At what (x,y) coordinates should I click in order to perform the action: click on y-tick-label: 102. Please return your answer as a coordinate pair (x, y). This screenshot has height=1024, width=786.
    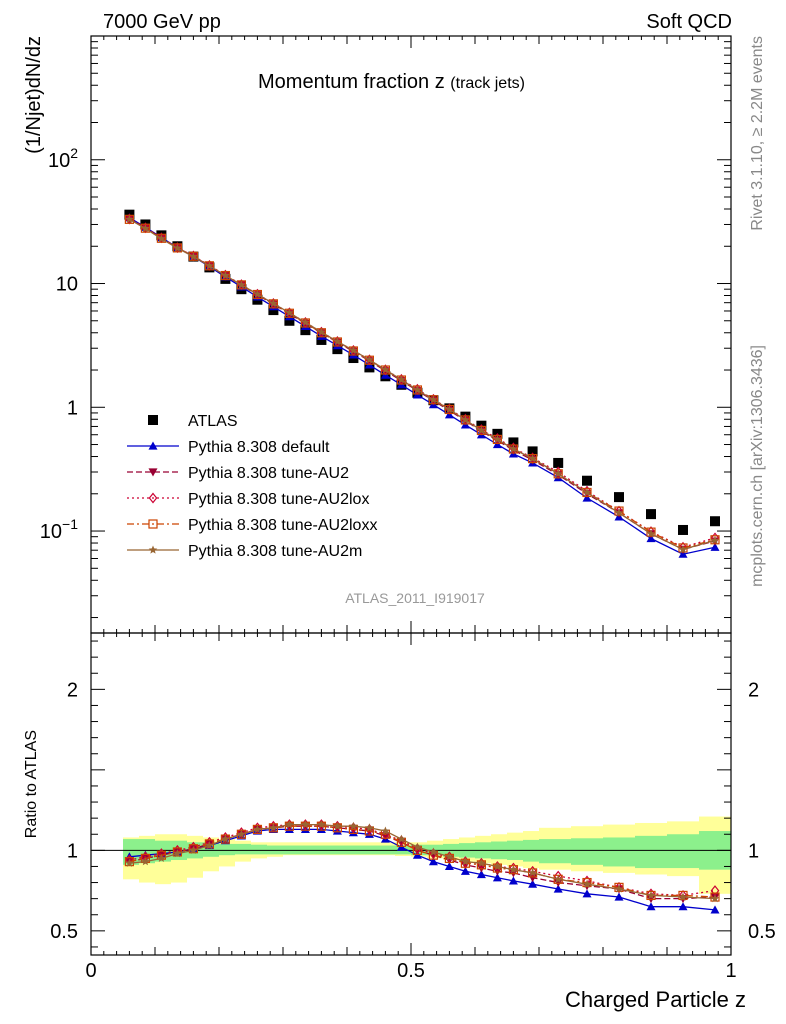
    Looking at the image, I should click on (63, 158).